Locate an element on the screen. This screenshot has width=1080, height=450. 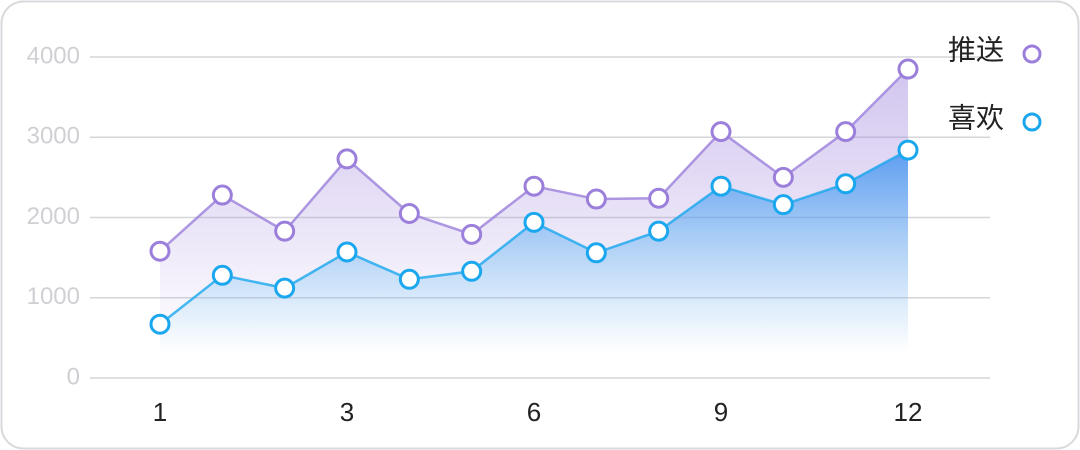
y-tick-label: 1000 is located at coordinates (53, 296).